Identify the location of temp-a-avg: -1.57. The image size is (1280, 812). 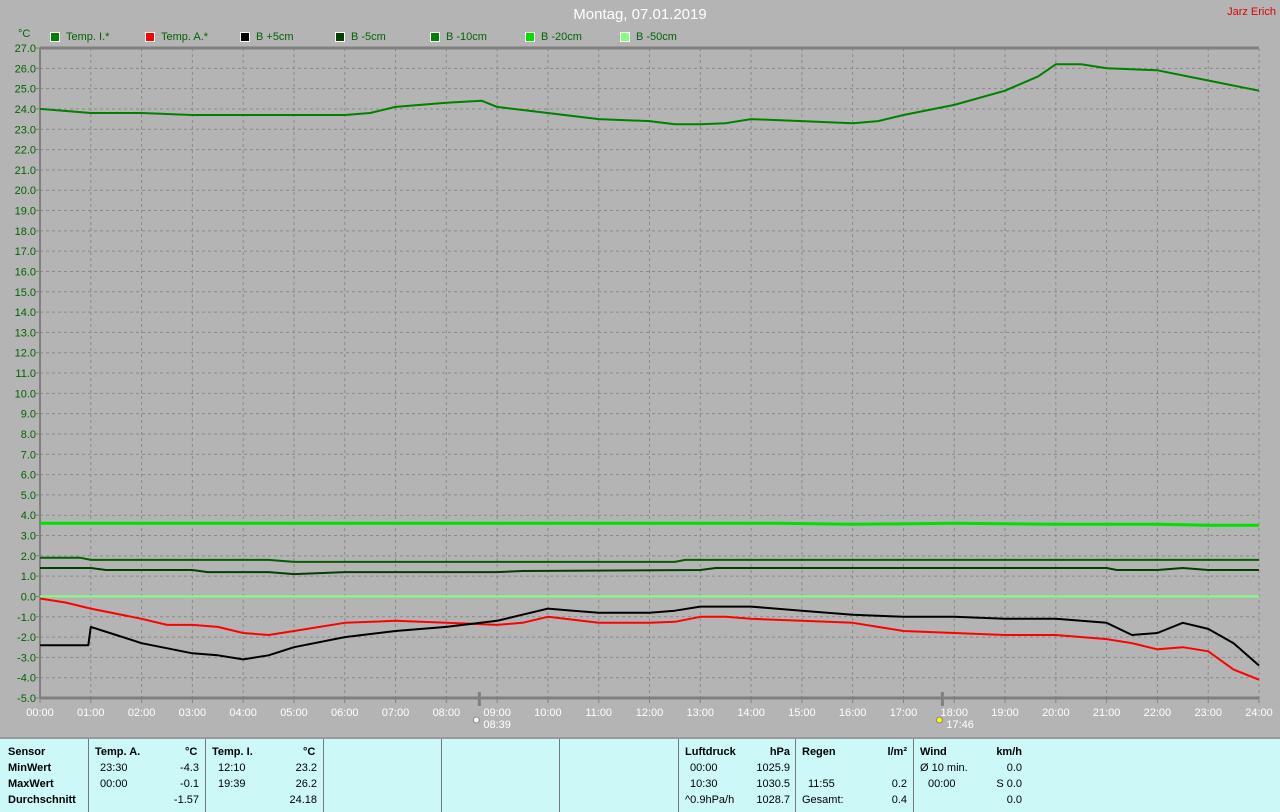
(186, 800).